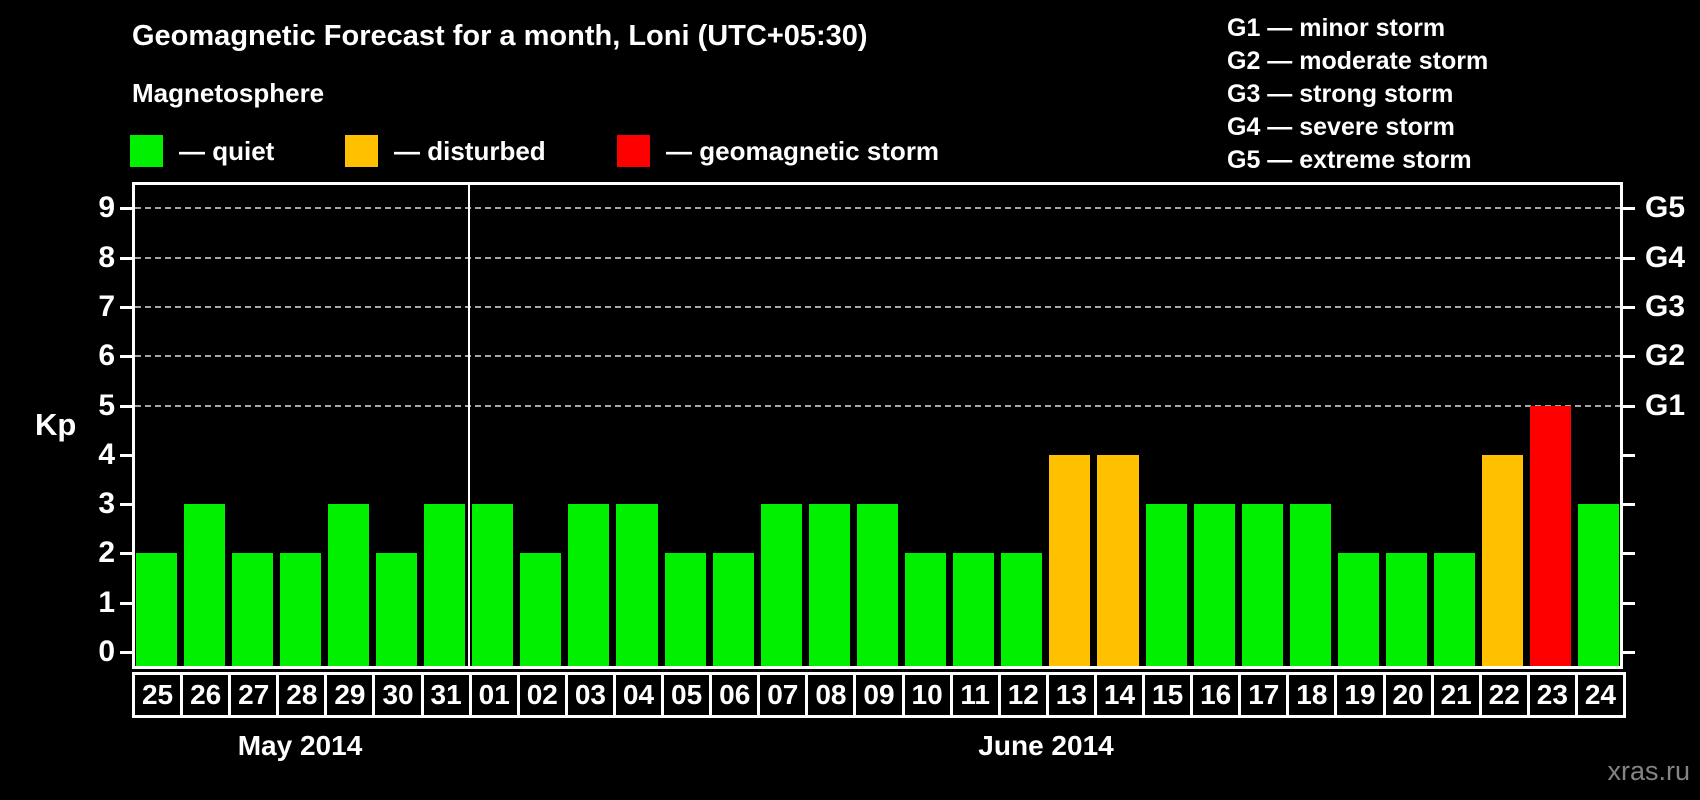 This screenshot has width=1700, height=800. Describe the element at coordinates (106, 405) in the screenshot. I see `y-axis-tick-label-5: 5` at that location.